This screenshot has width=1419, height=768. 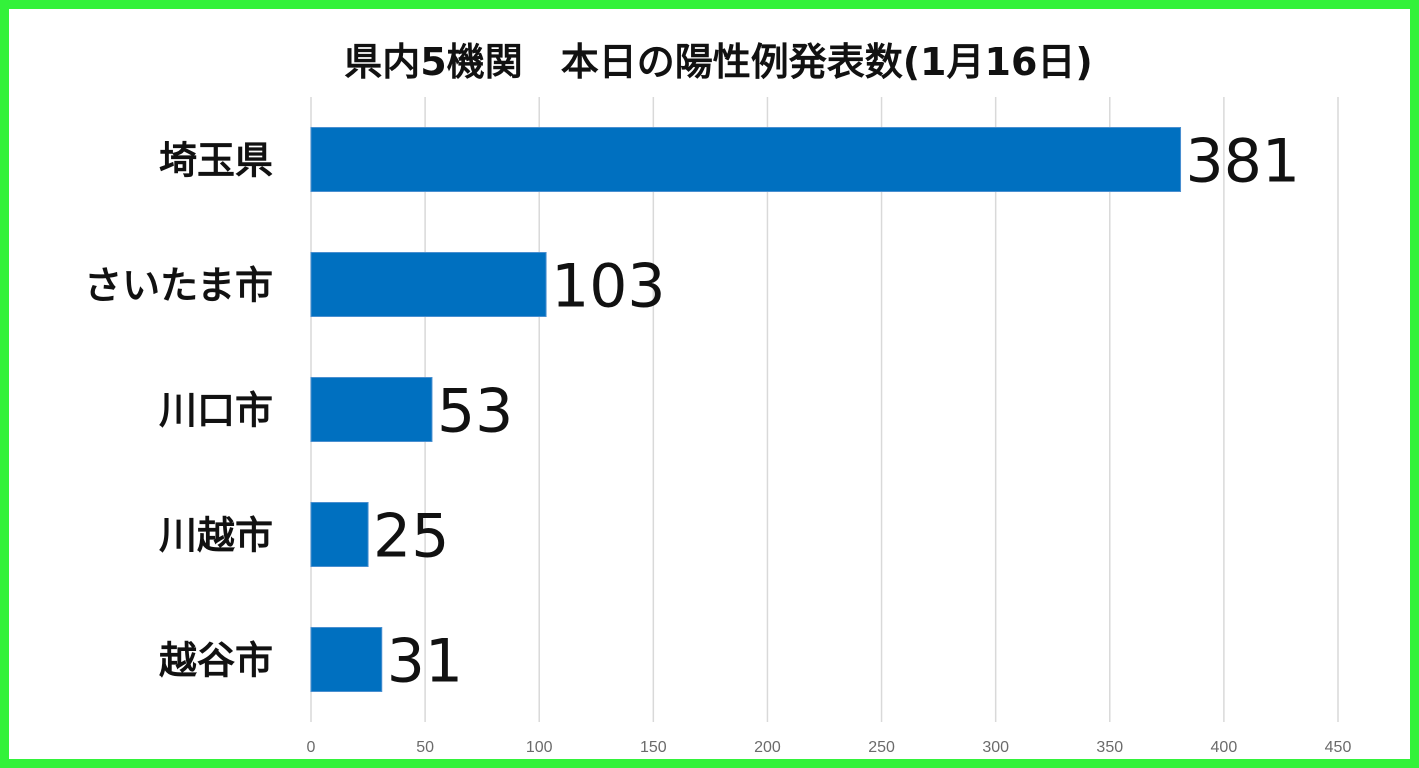 What do you see at coordinates (1243, 162) in the screenshot?
I see `data-label: 381` at bounding box center [1243, 162].